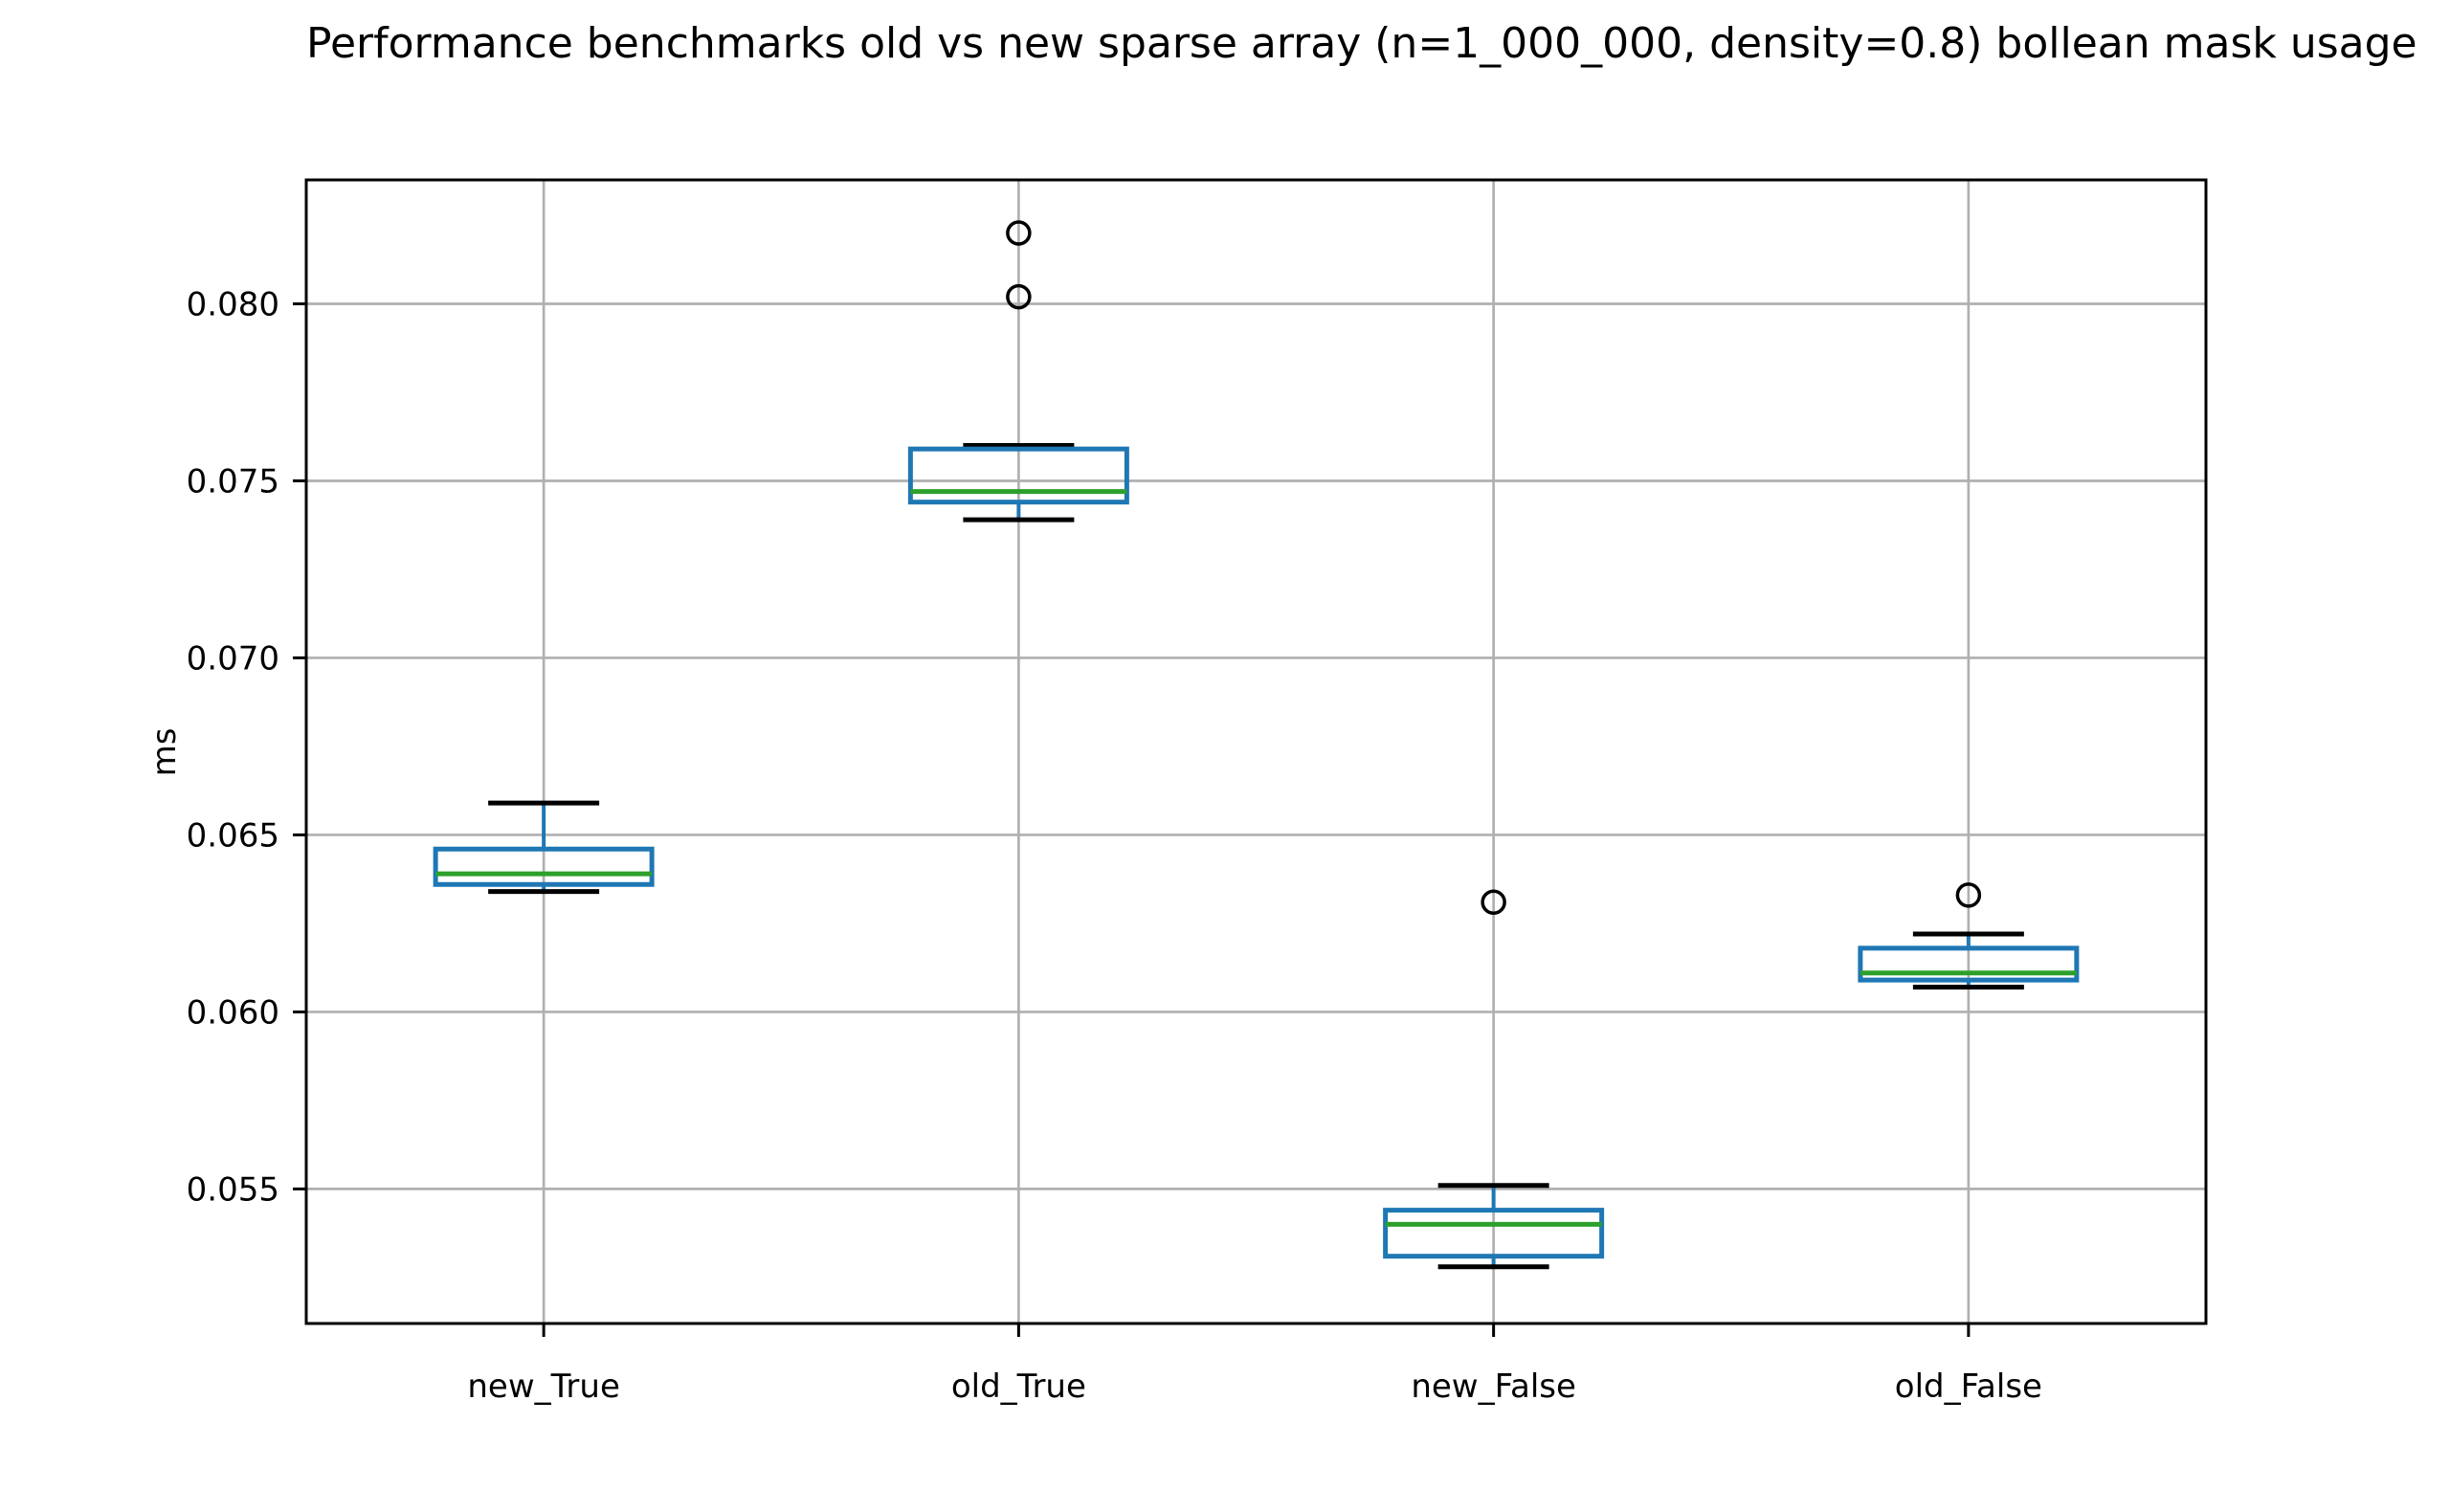 This screenshot has height=1512, width=2450. I want to click on x-tick-label: new_False, so click(1494, 1386).